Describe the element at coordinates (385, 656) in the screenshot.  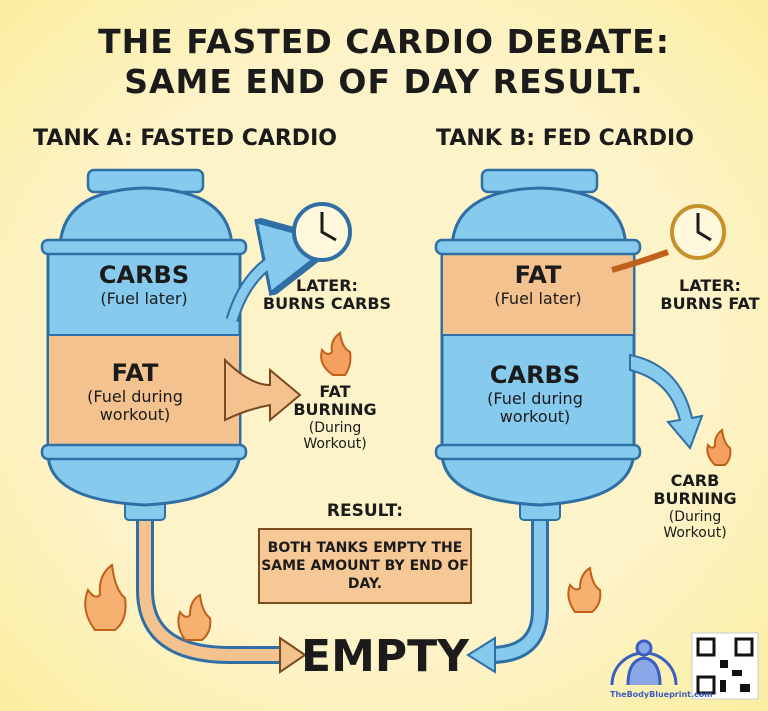
I see `outcome-label: EMPTY` at that location.